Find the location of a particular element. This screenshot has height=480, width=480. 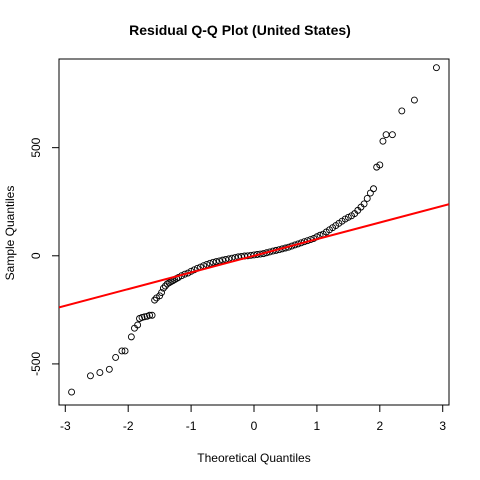

y-tick-label: -500 is located at coordinates (36, 364).